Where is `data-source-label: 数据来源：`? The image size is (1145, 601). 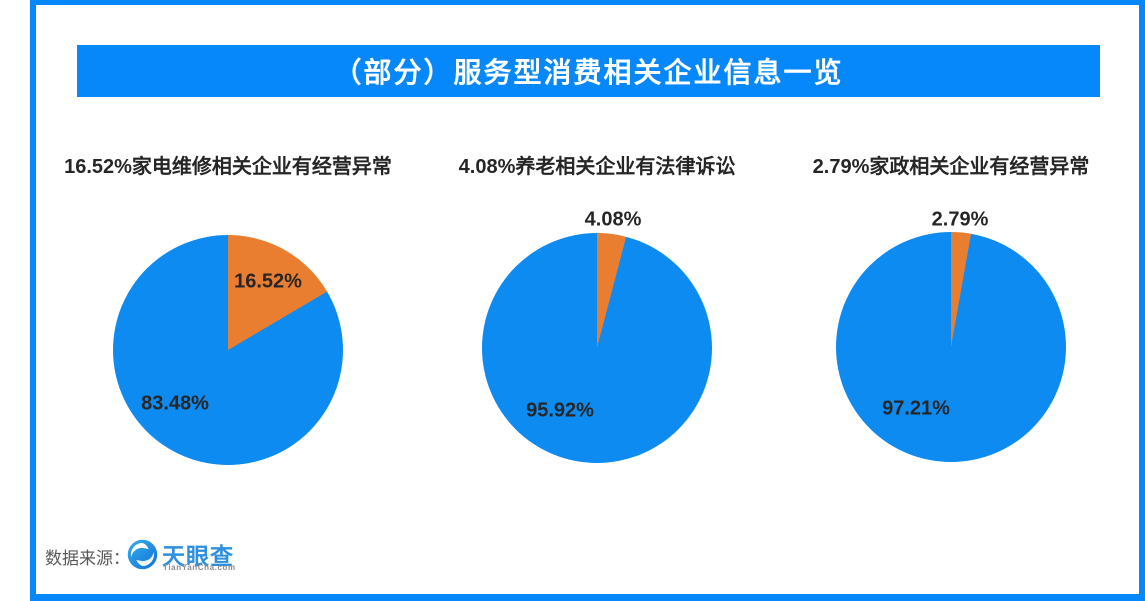 data-source-label: 数据来源： is located at coordinates (87, 558).